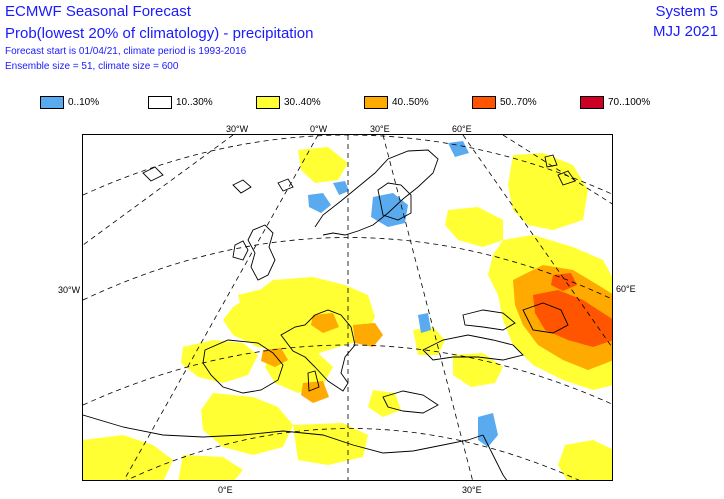 This screenshot has width=724, height=499. Describe the element at coordinates (472, 490) in the screenshot. I see `graticule-label-bottom-30e: 30°E` at that location.